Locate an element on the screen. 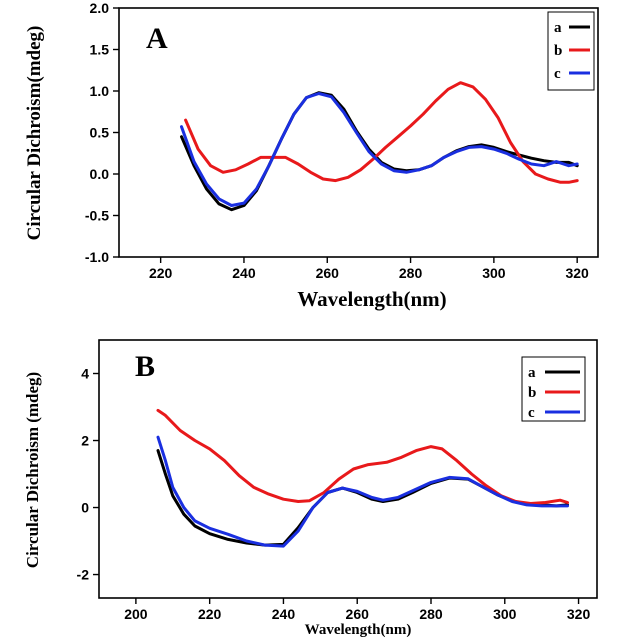 The image size is (640, 640). panel-b-x-tick-label-220: 220 is located at coordinates (210, 614).